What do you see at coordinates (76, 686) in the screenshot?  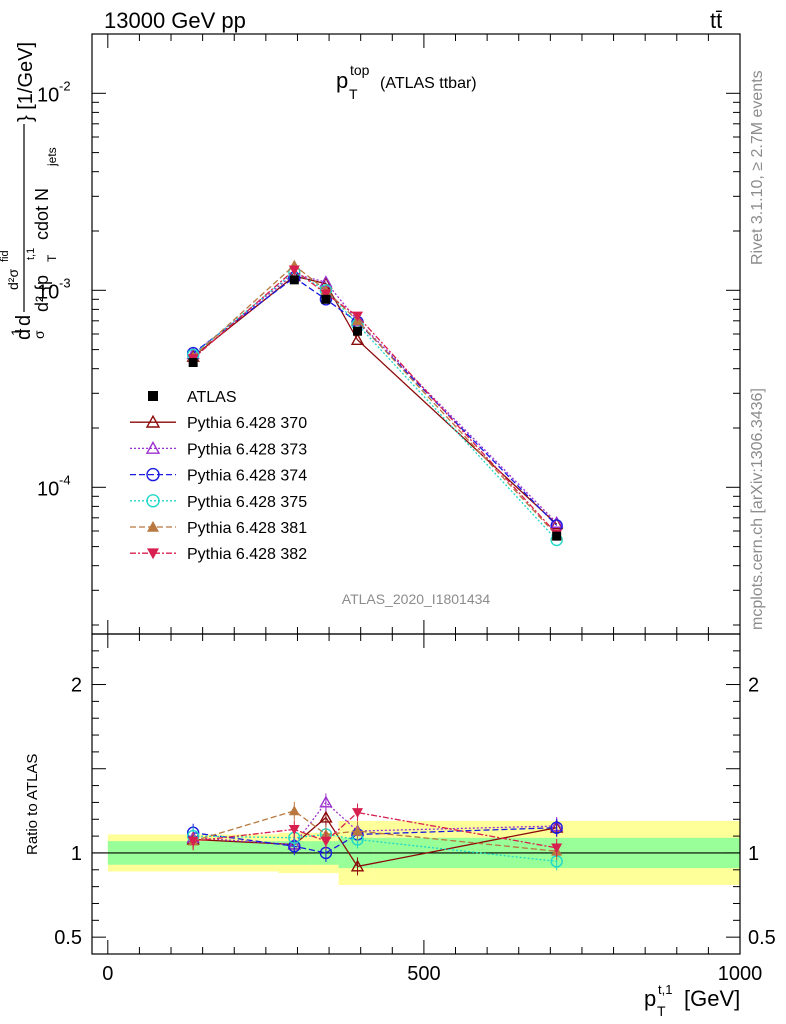 I see `ratio-tick-label-left: 2` at bounding box center [76, 686].